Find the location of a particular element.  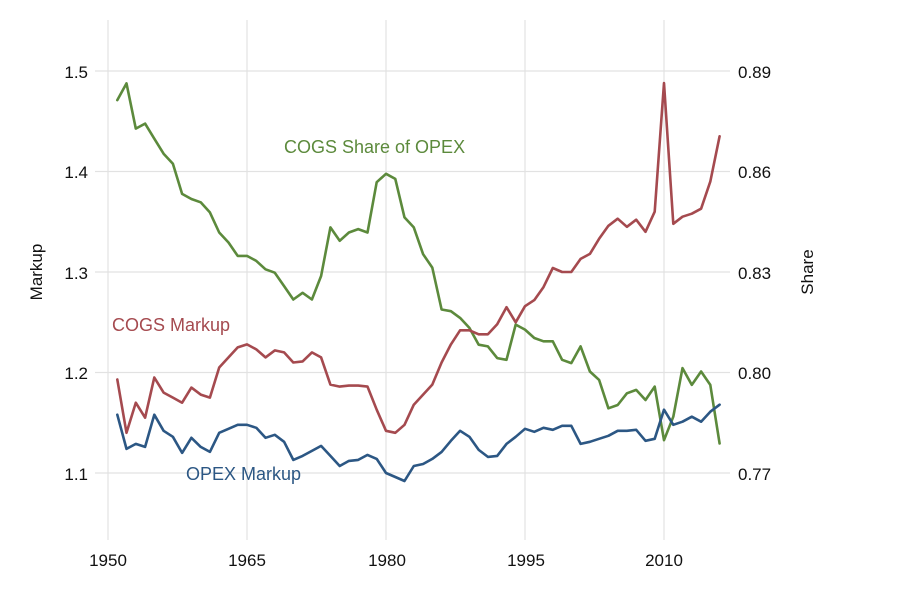

y-left-axis-title: Markup is located at coordinates (36, 272).